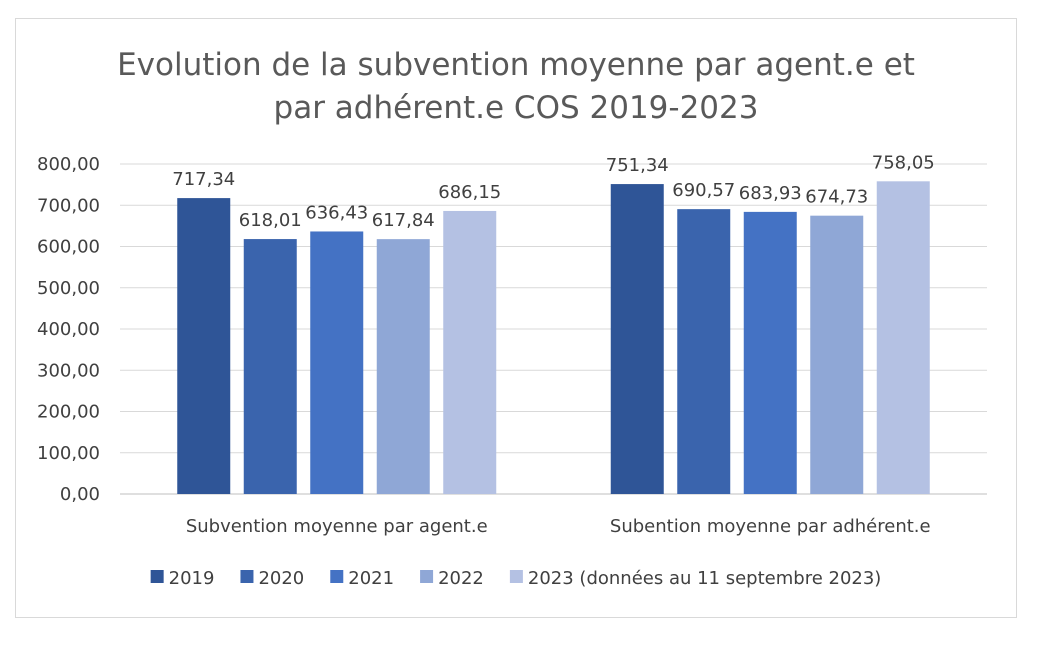 Image resolution: width=1043 pixels, height=657 pixels. I want to click on legend-item: 2021, so click(362, 578).